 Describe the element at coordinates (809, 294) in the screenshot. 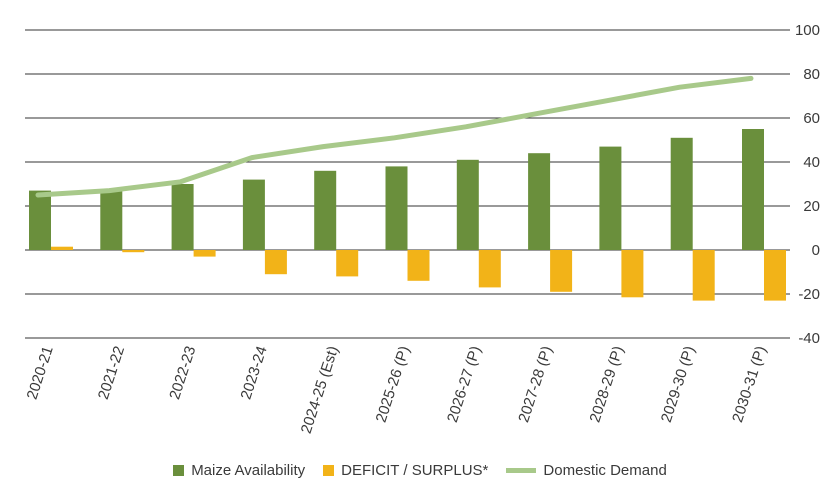

I see `y-tick-label: -20` at that location.